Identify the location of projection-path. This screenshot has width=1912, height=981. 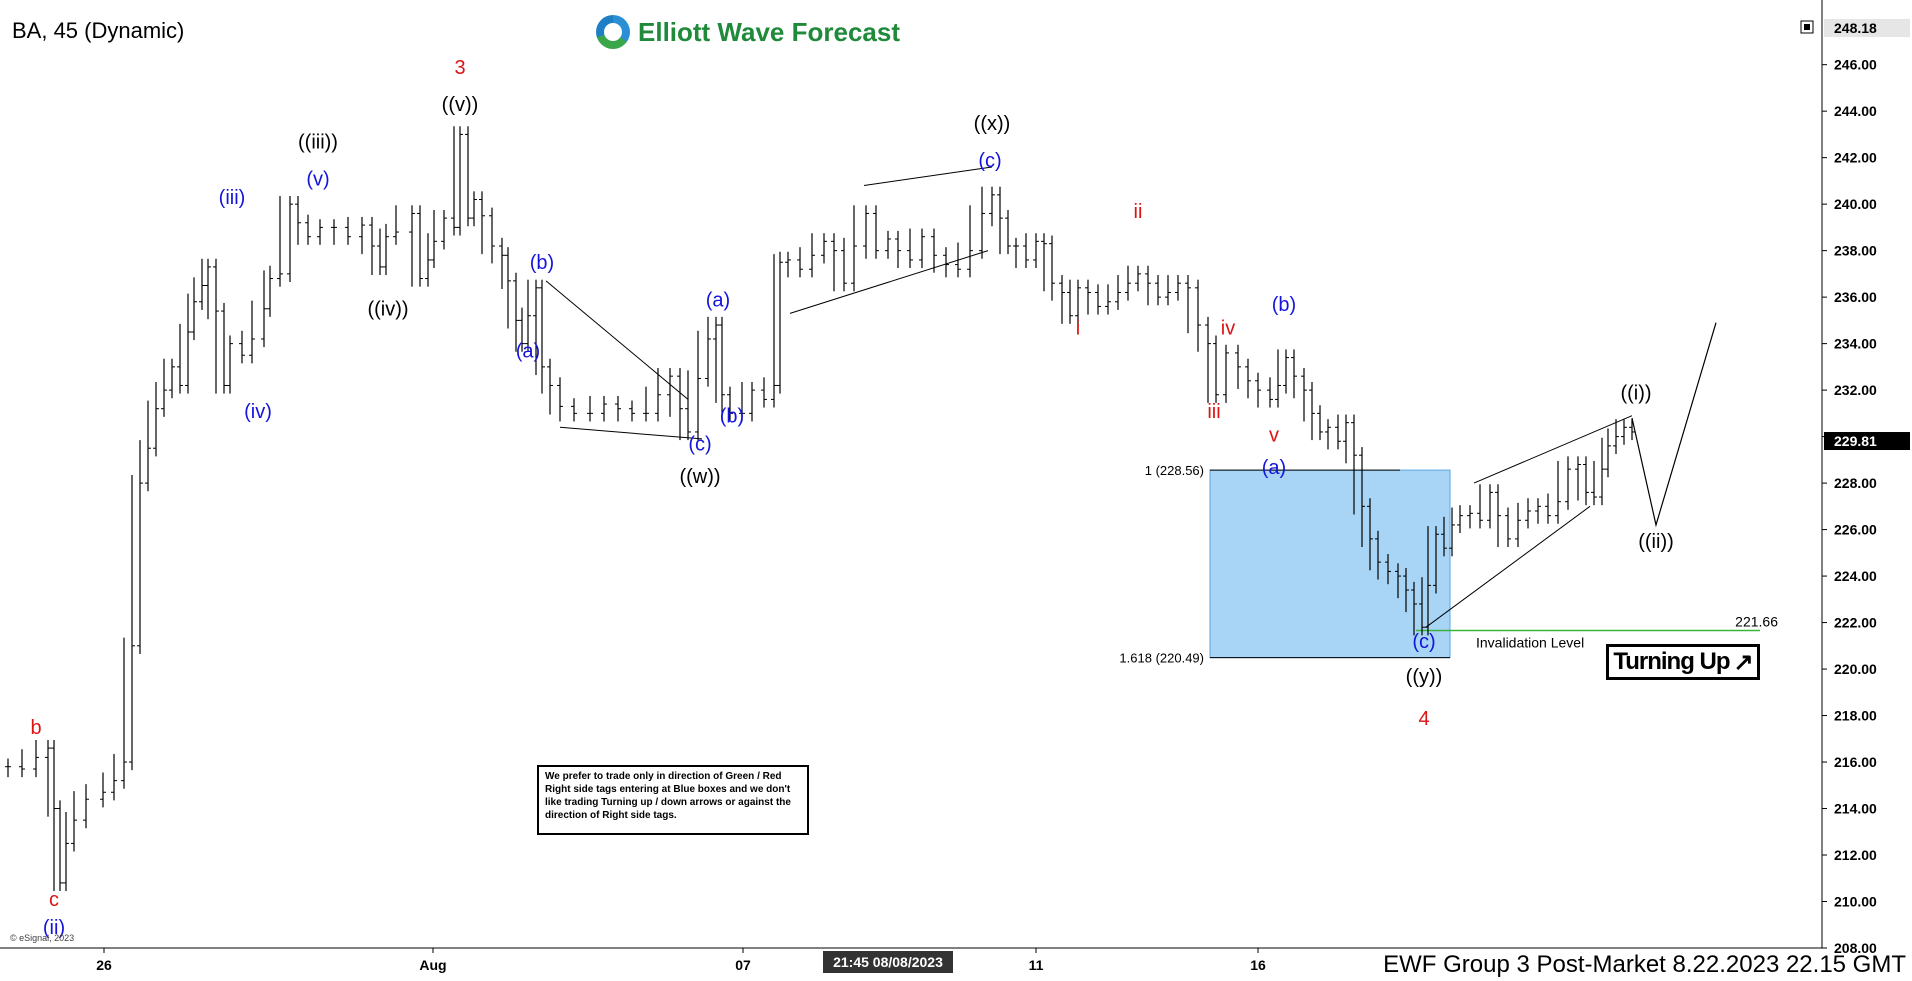
(1674, 425).